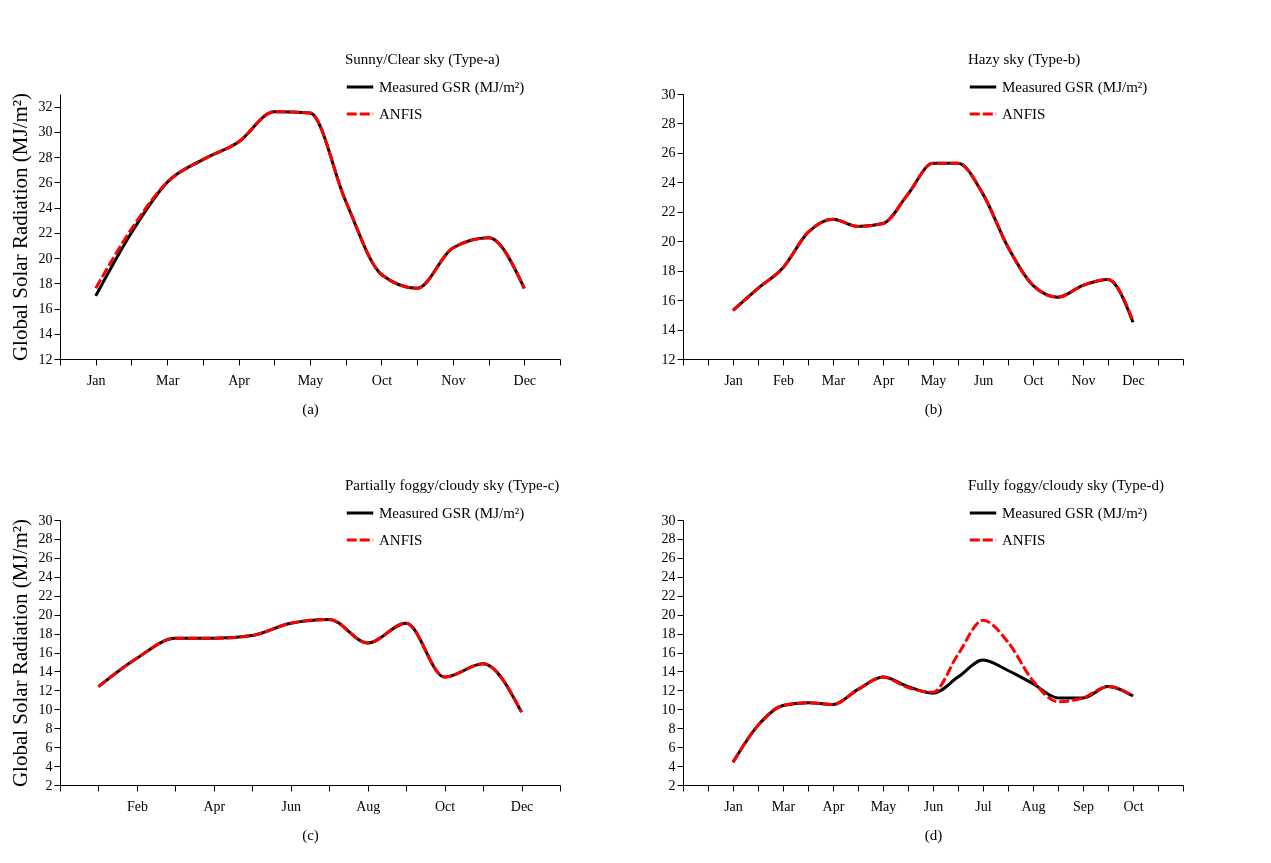 The height and width of the screenshot is (863, 1271). What do you see at coordinates (1083, 806) in the screenshot?
I see `x-tick-label: Sep` at bounding box center [1083, 806].